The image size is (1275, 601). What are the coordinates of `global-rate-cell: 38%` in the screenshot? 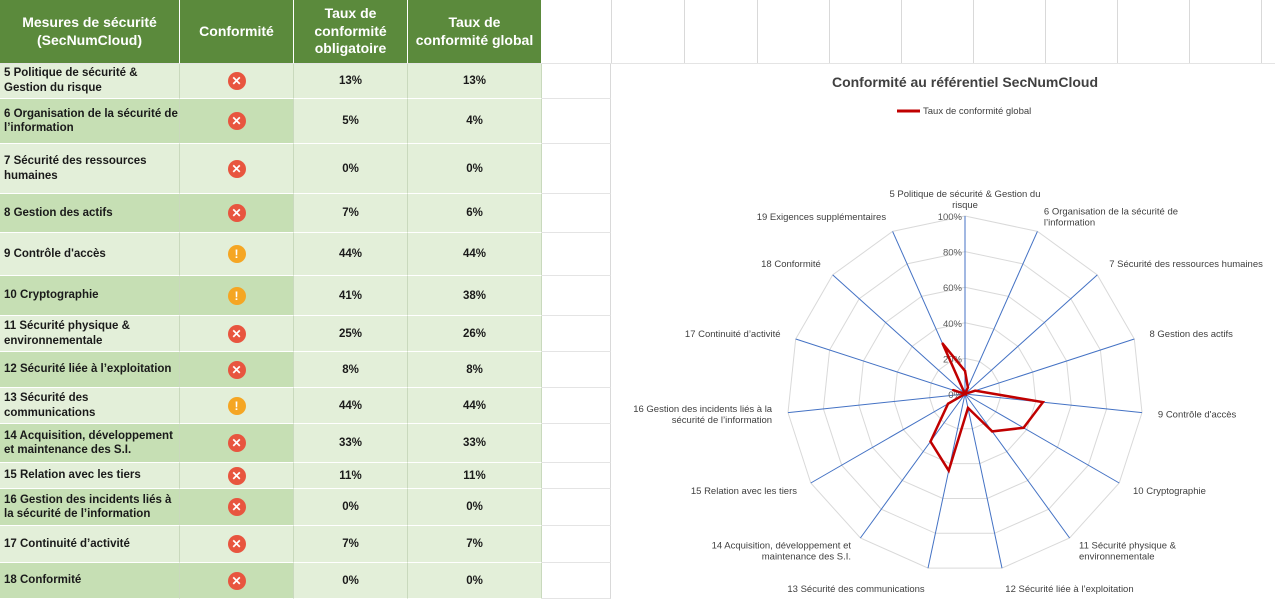 It's located at (475, 296).